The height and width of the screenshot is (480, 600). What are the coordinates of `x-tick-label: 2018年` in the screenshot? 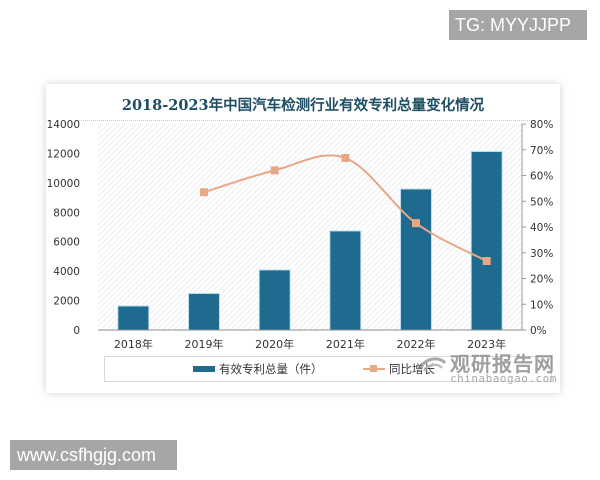 It's located at (133, 344).